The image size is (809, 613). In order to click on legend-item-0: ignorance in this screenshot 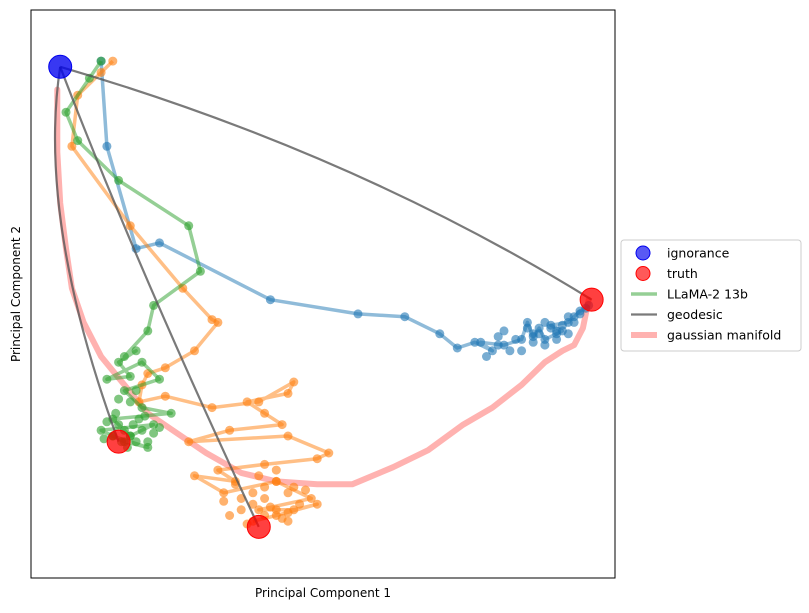, I will do `click(682, 253)`.